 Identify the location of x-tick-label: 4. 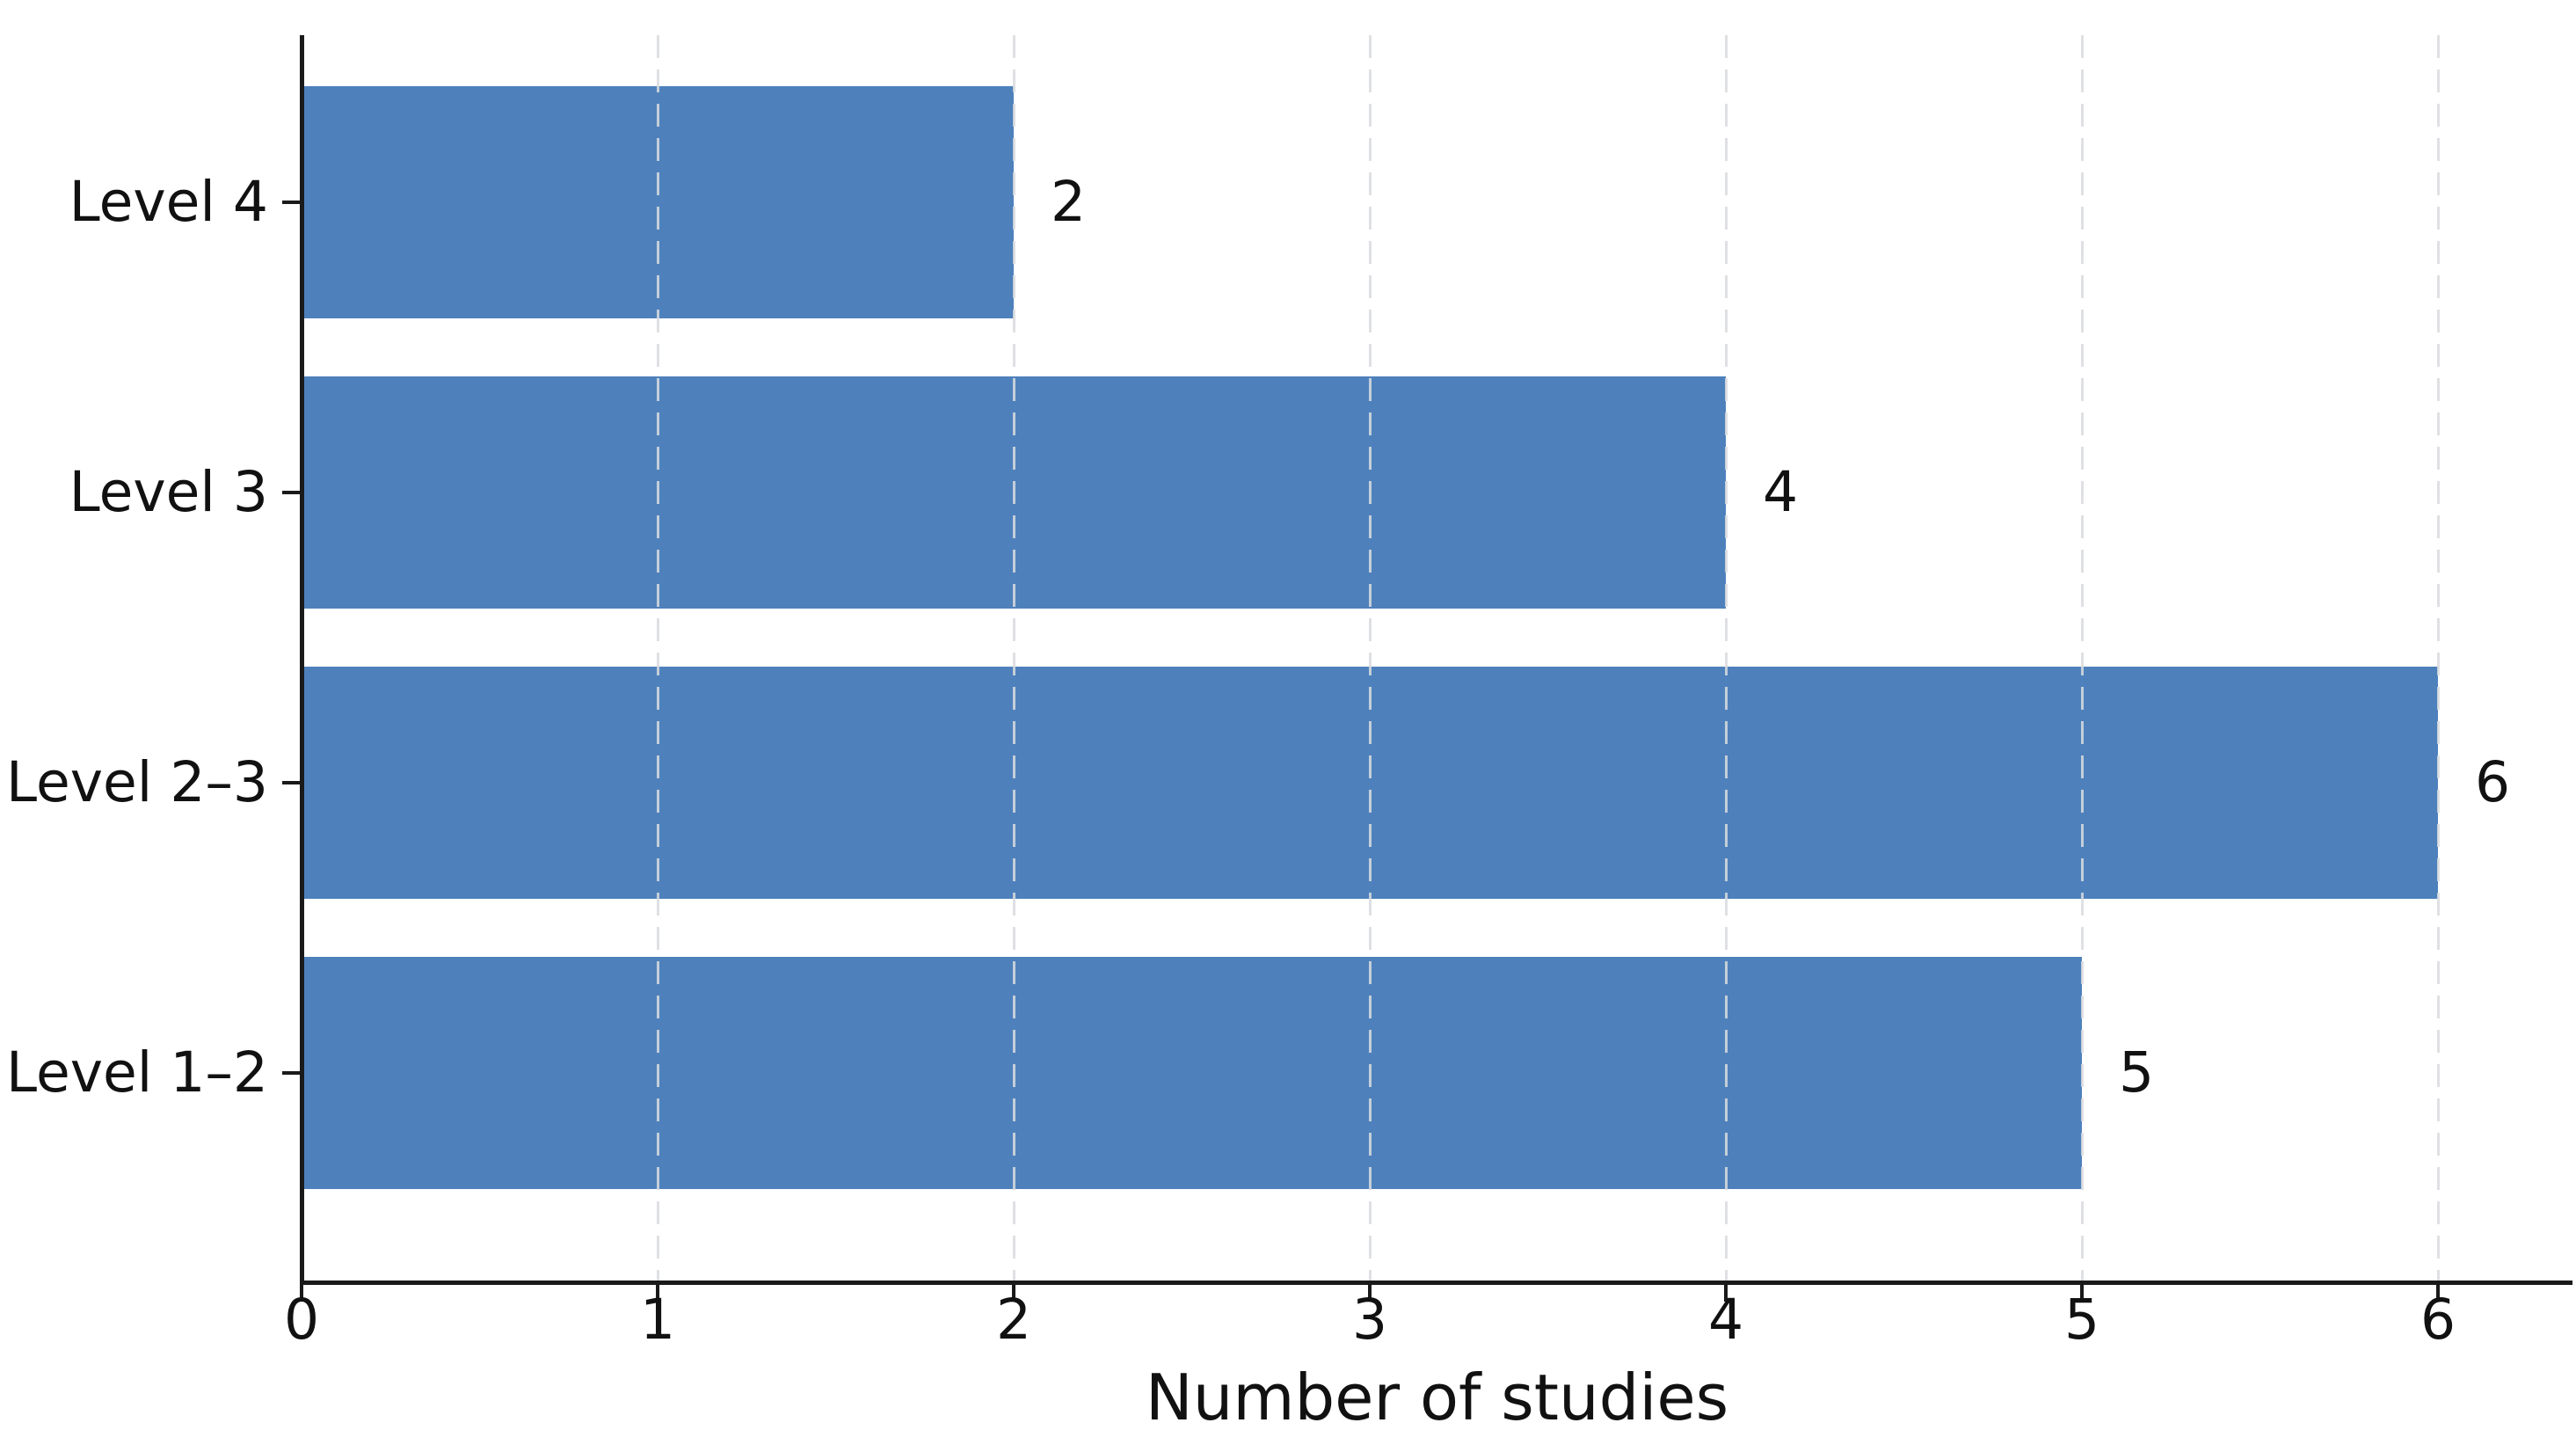
(1725, 1320).